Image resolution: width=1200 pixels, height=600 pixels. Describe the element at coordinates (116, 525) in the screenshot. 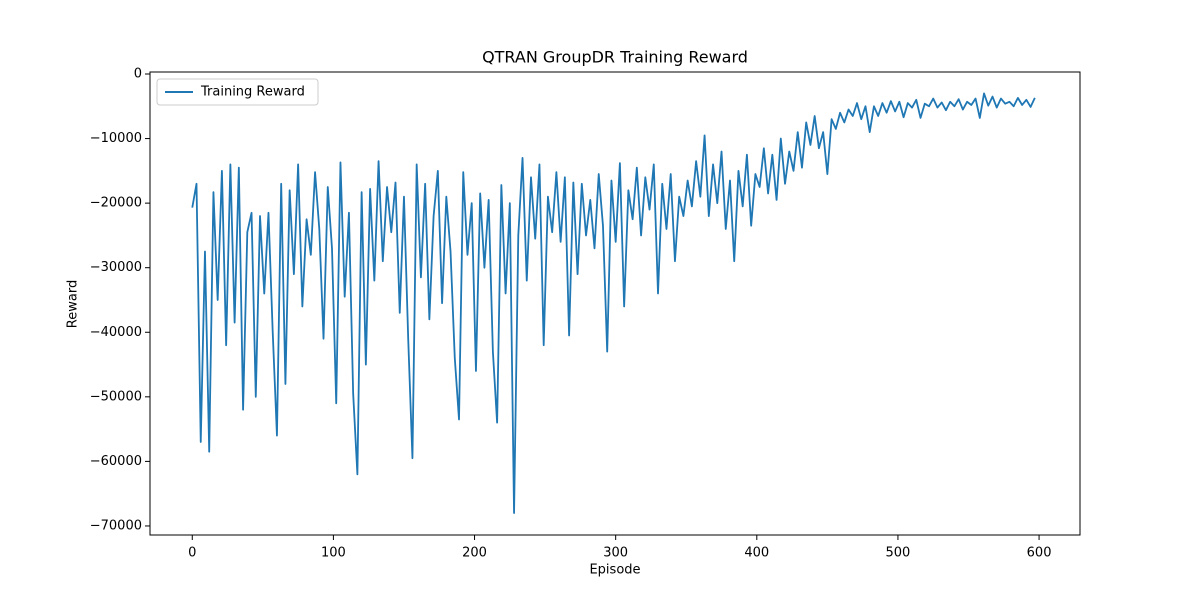

I see `y-tick-label: −70000` at that location.